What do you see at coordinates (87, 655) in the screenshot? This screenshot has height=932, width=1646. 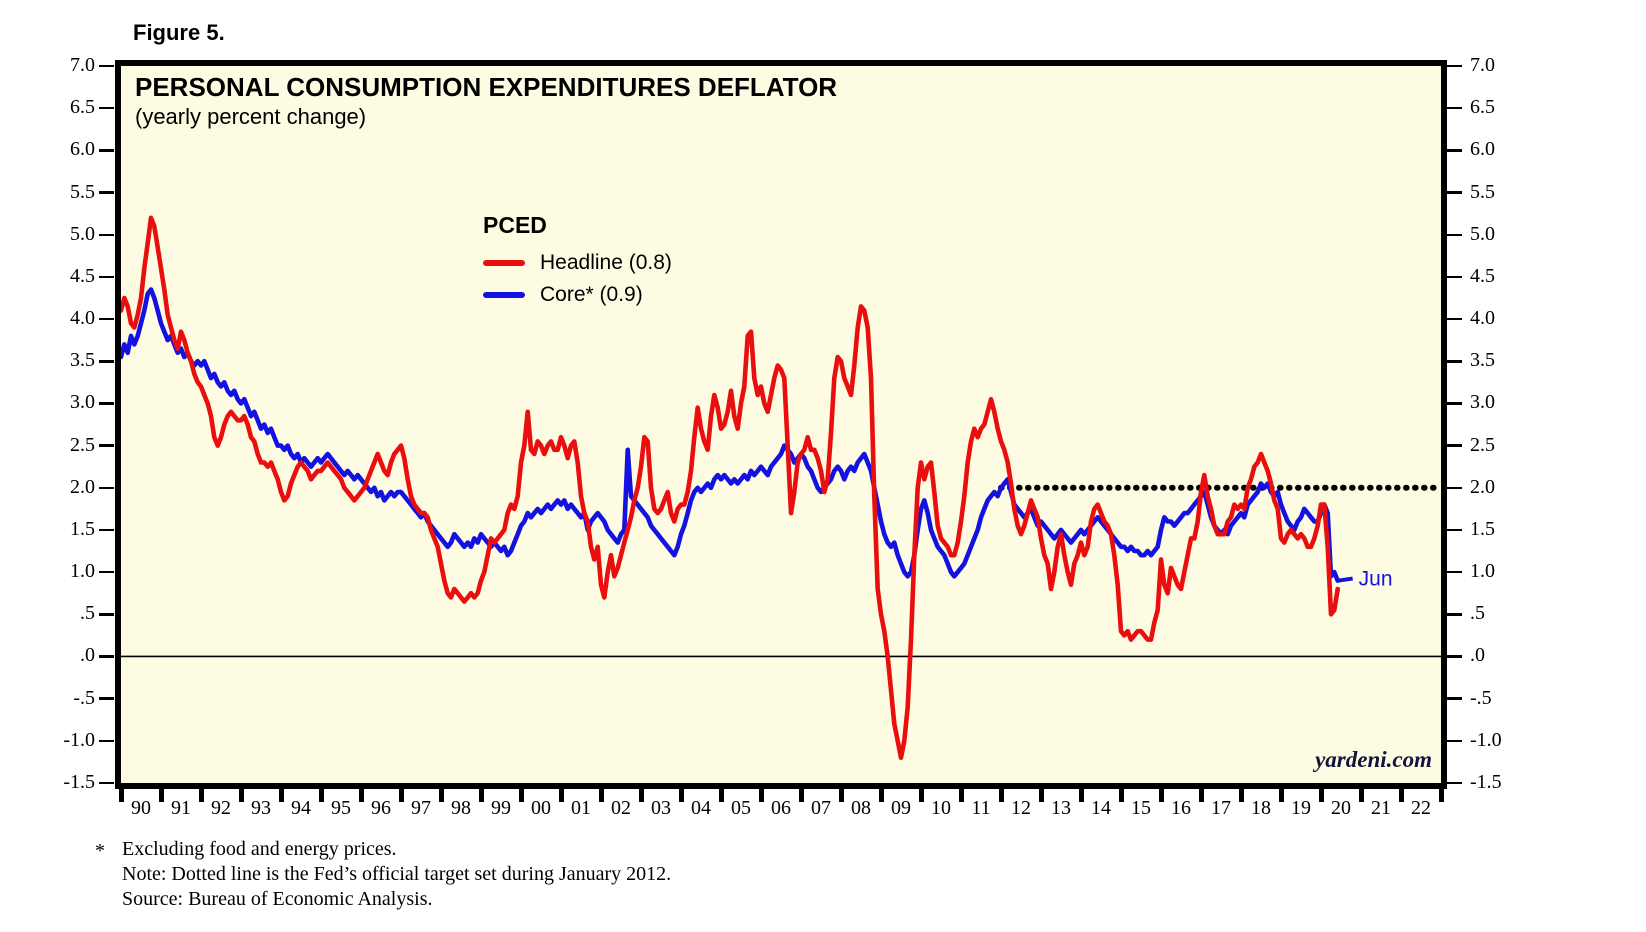 I see `y-tick-label-left: .0` at bounding box center [87, 655].